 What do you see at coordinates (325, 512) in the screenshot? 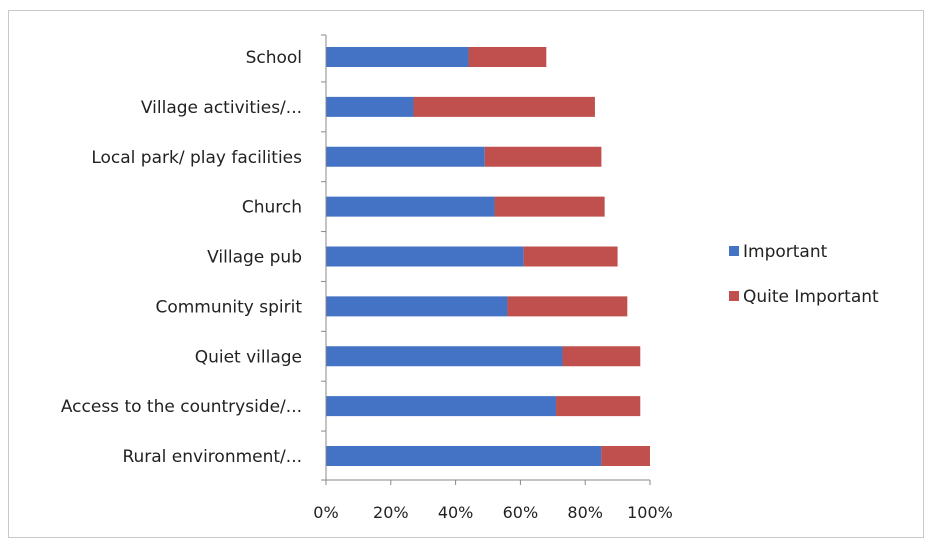
I see `x-tick-label: 0%` at bounding box center [325, 512].